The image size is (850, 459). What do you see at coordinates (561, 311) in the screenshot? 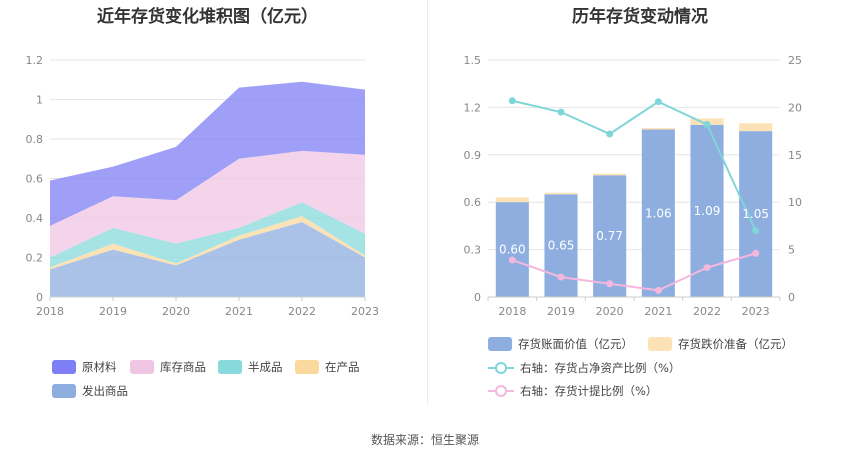
I see `right-x-tick-label: 2019` at bounding box center [561, 311].